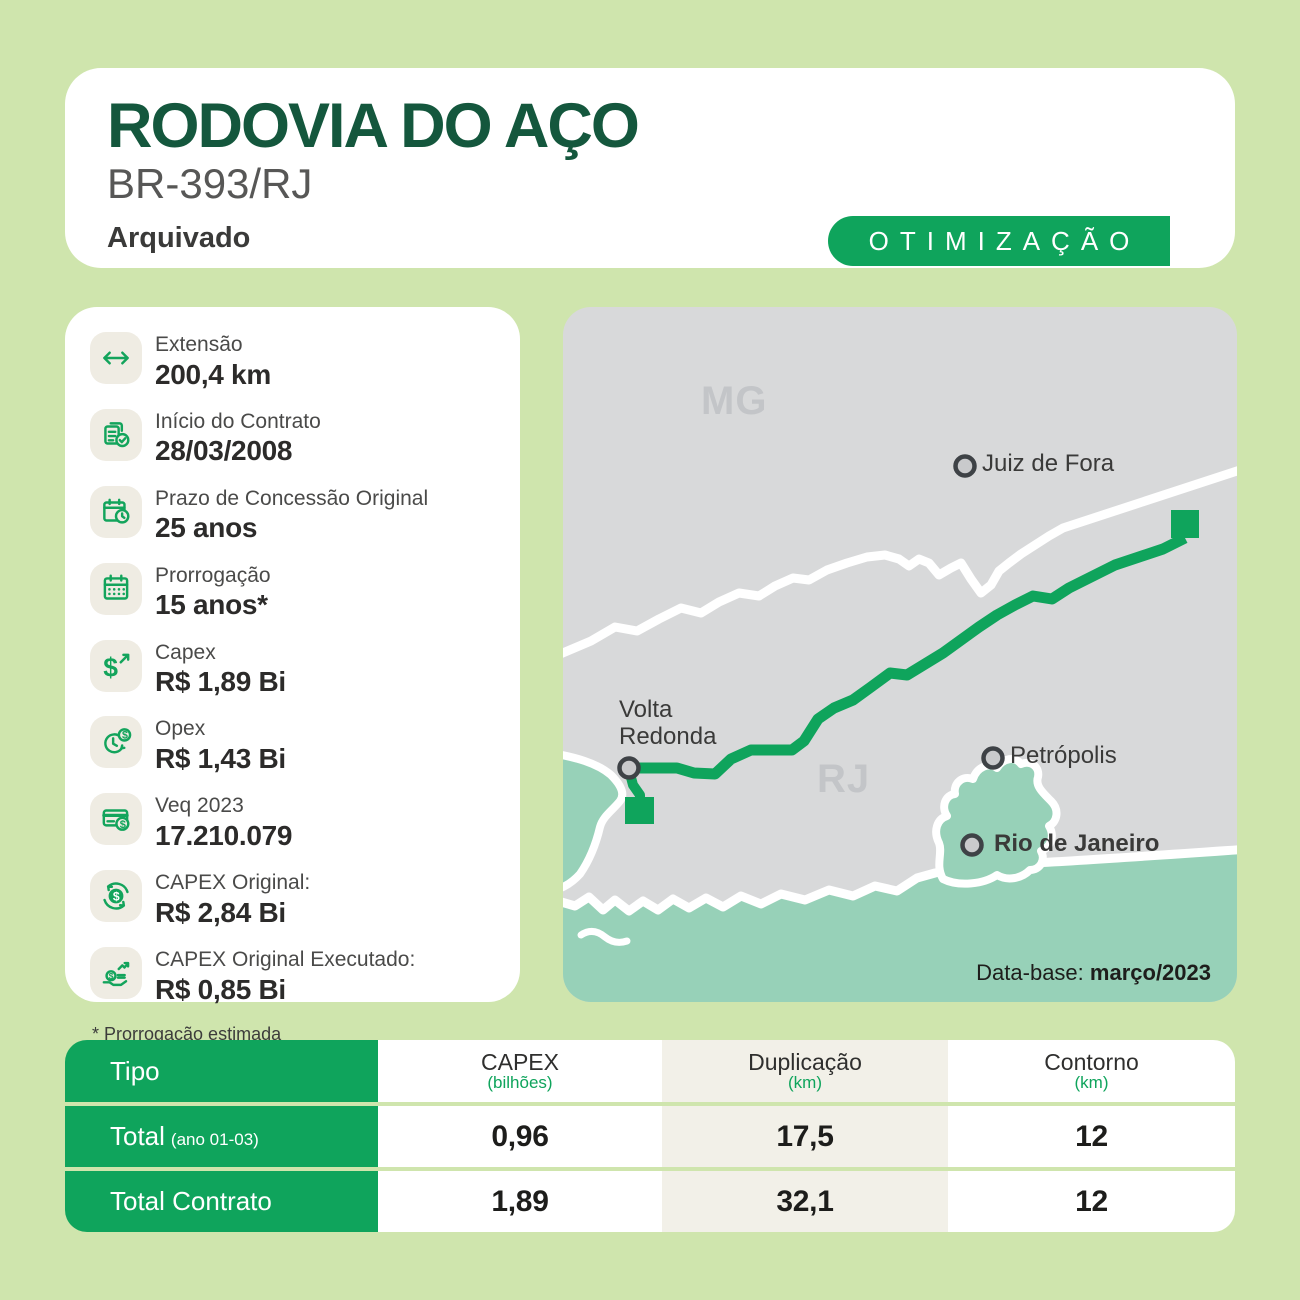 Image resolution: width=1300 pixels, height=1300 pixels. Describe the element at coordinates (295, 591) in the screenshot. I see `stat-prorrogacao: Prorrogação 15 anos*` at that location.